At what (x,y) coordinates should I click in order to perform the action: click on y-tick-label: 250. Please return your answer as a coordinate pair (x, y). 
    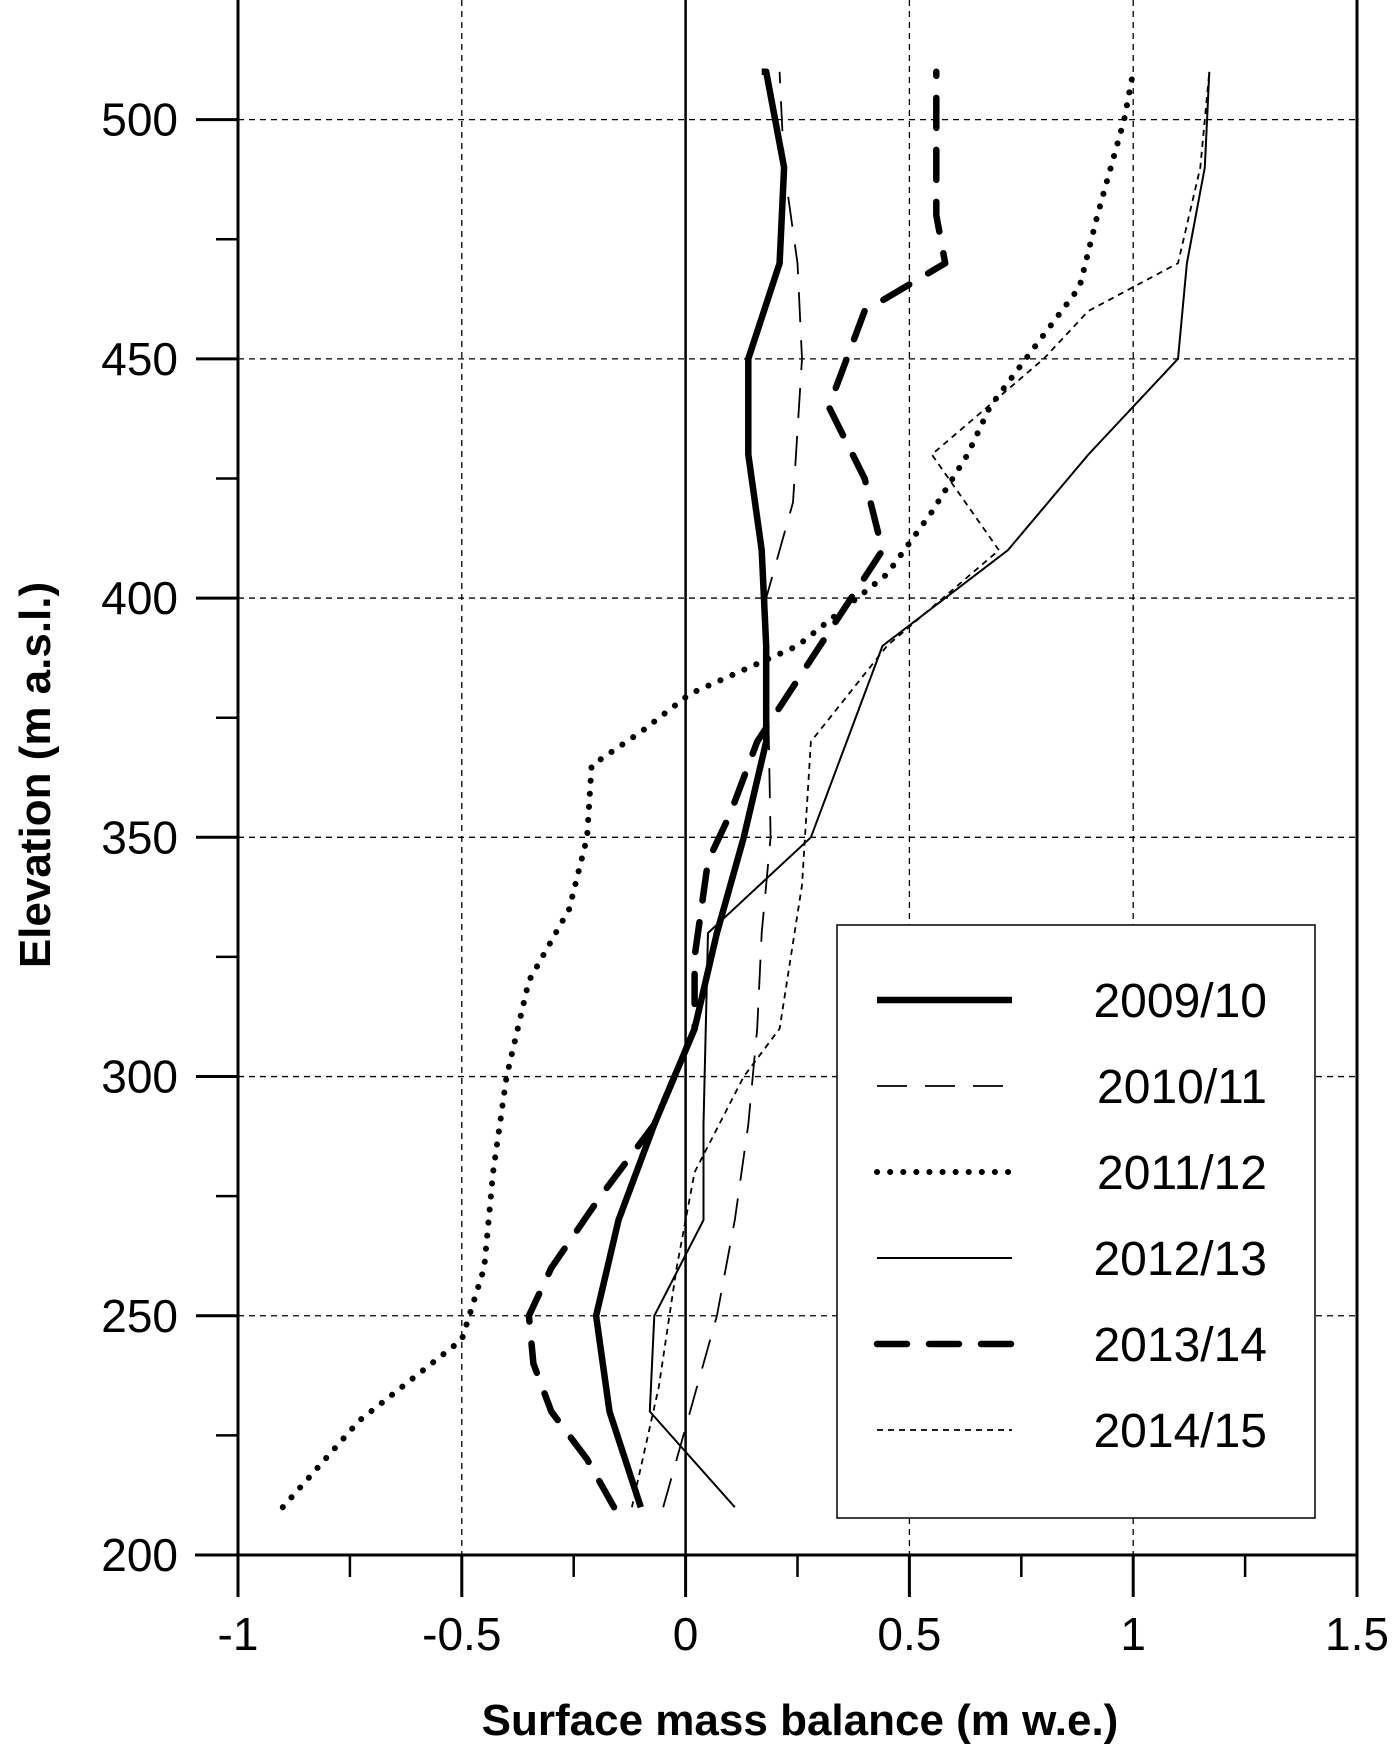
    Looking at the image, I should click on (139, 1316).